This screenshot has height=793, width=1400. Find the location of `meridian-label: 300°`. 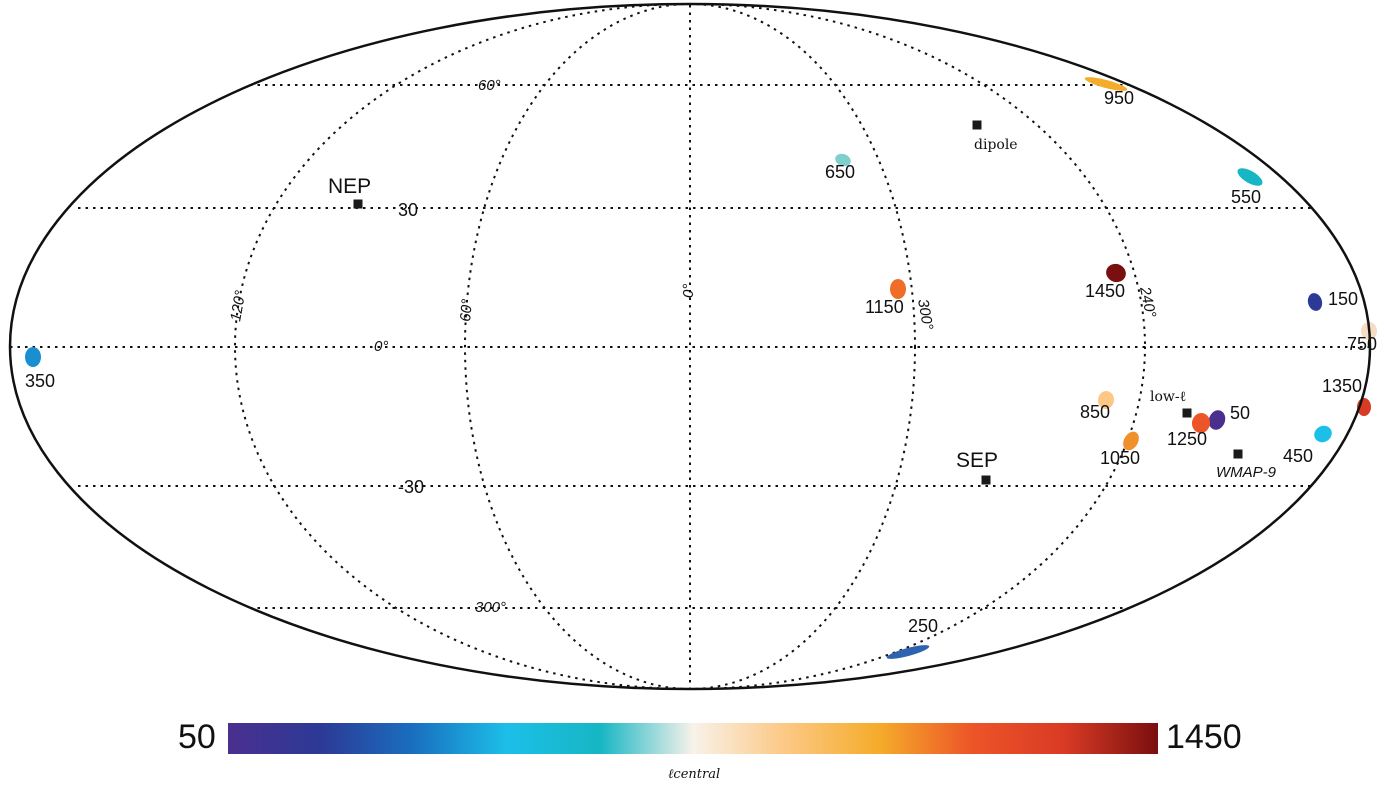

meridian-label: 300° is located at coordinates (925, 315).